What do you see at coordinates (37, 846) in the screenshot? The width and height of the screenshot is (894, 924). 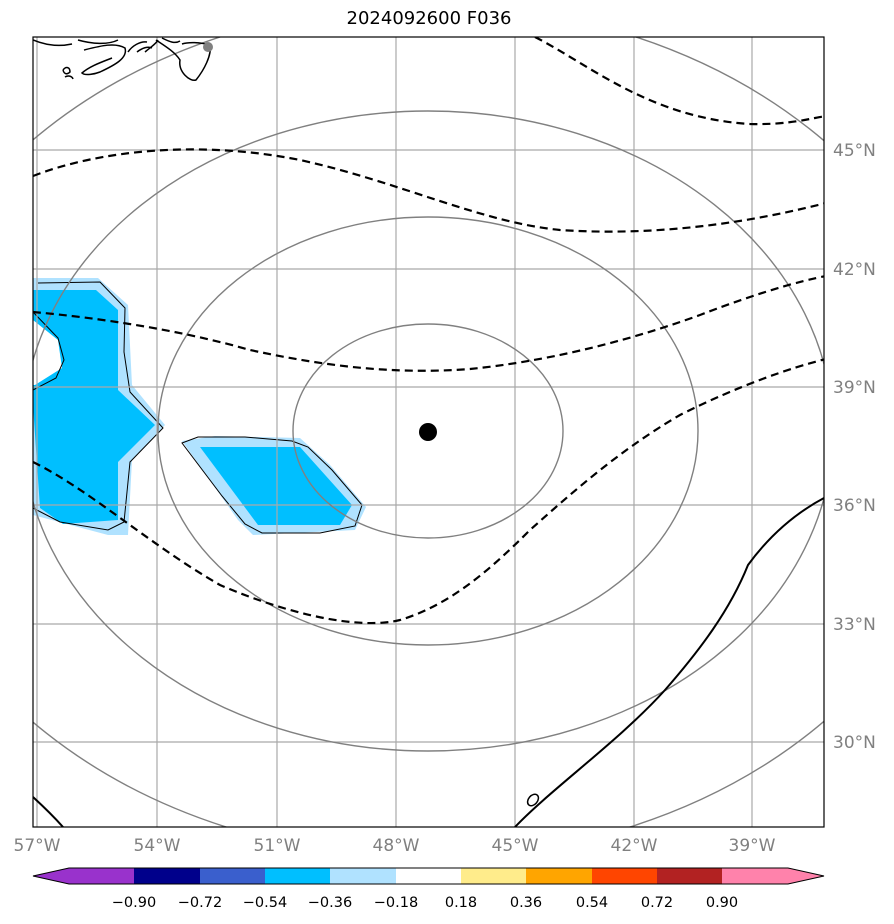 I see `lon-label: 57°W` at bounding box center [37, 846].